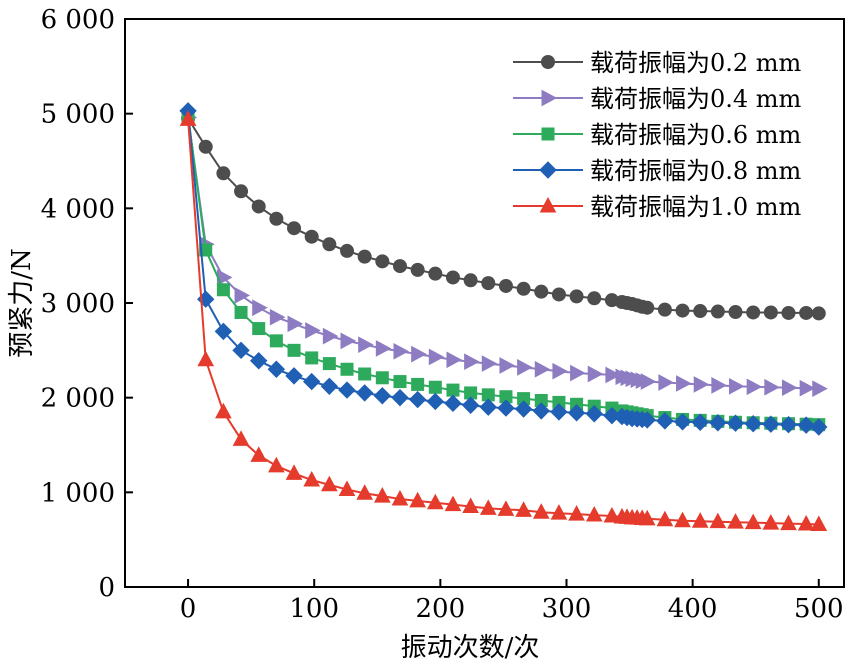 The image size is (856, 667). I want to click on legend-label: 载荷振幅为0.2 mm, so click(696, 63).